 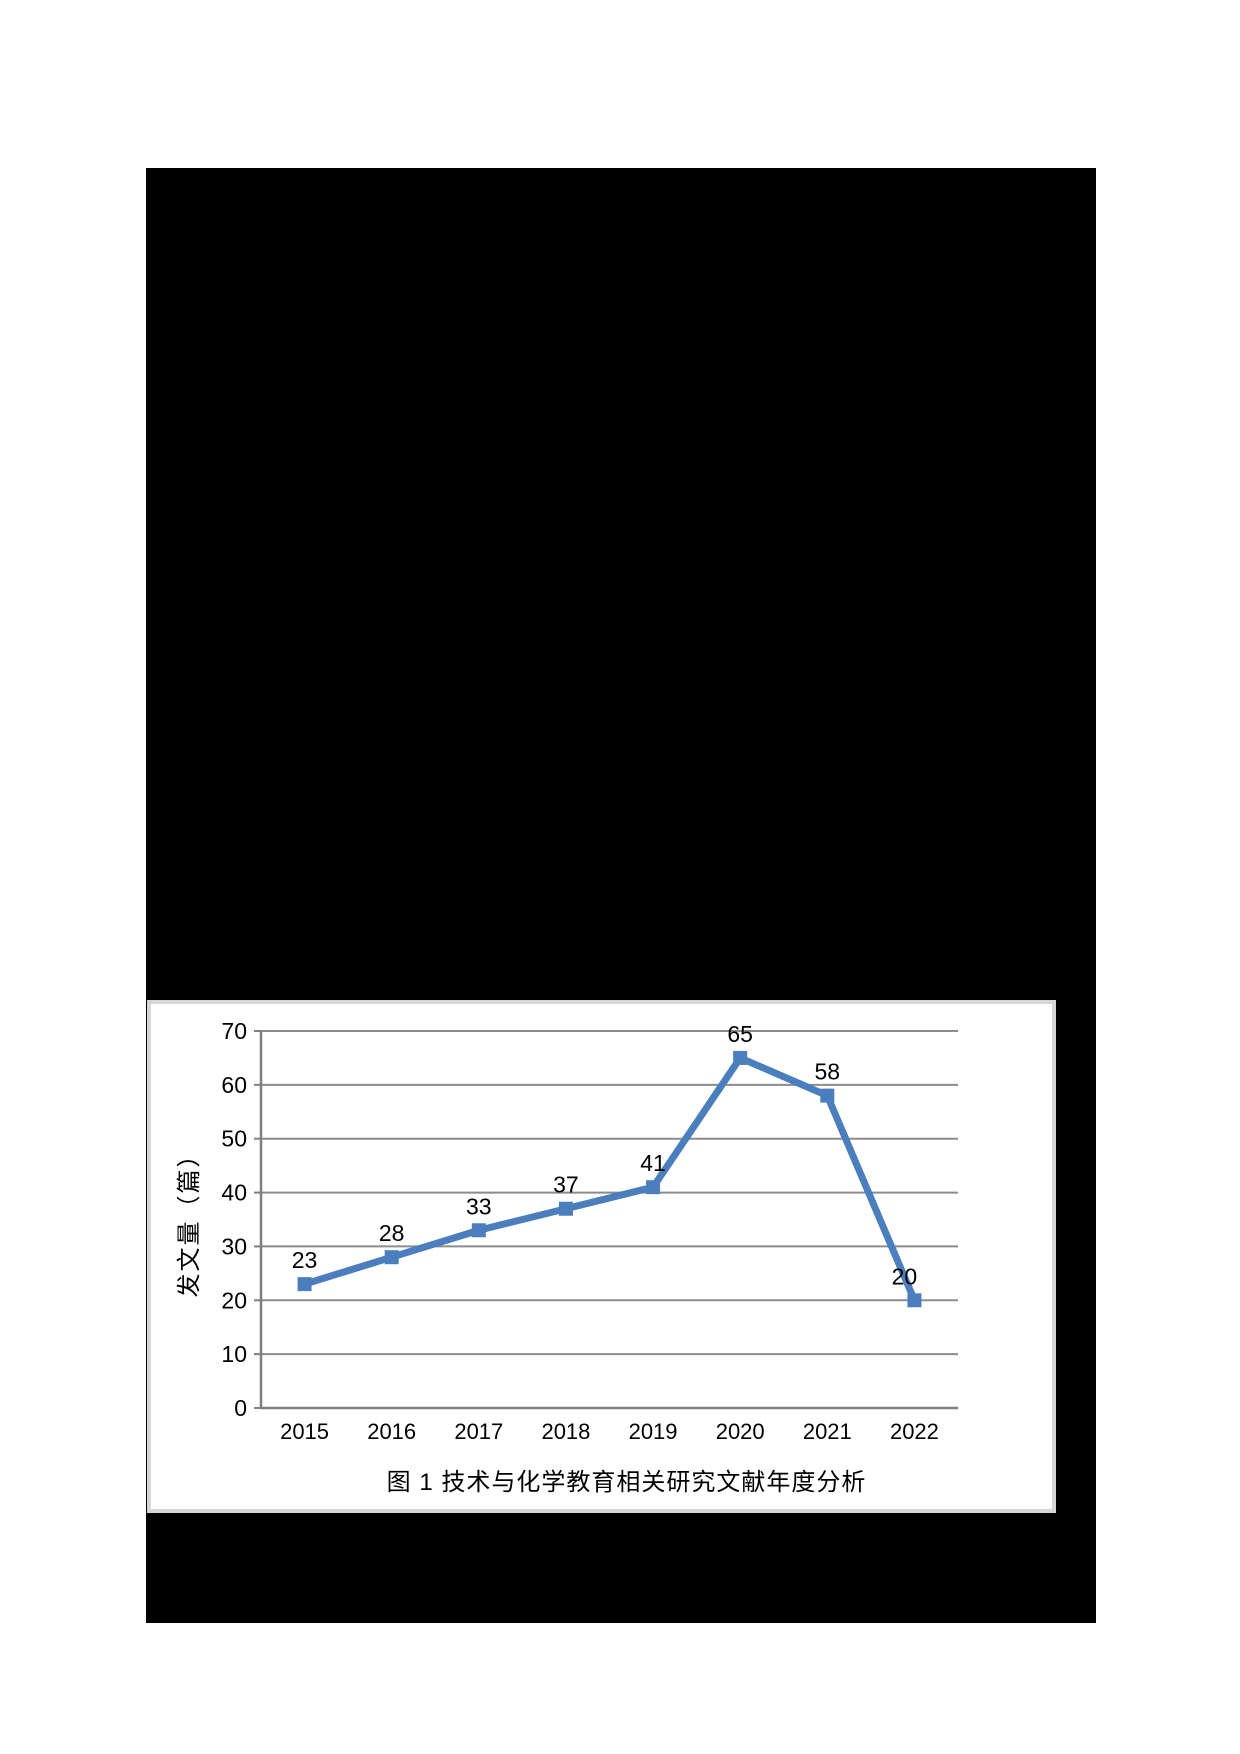 What do you see at coordinates (234, 1300) in the screenshot?
I see `y-tick-label: 20` at bounding box center [234, 1300].